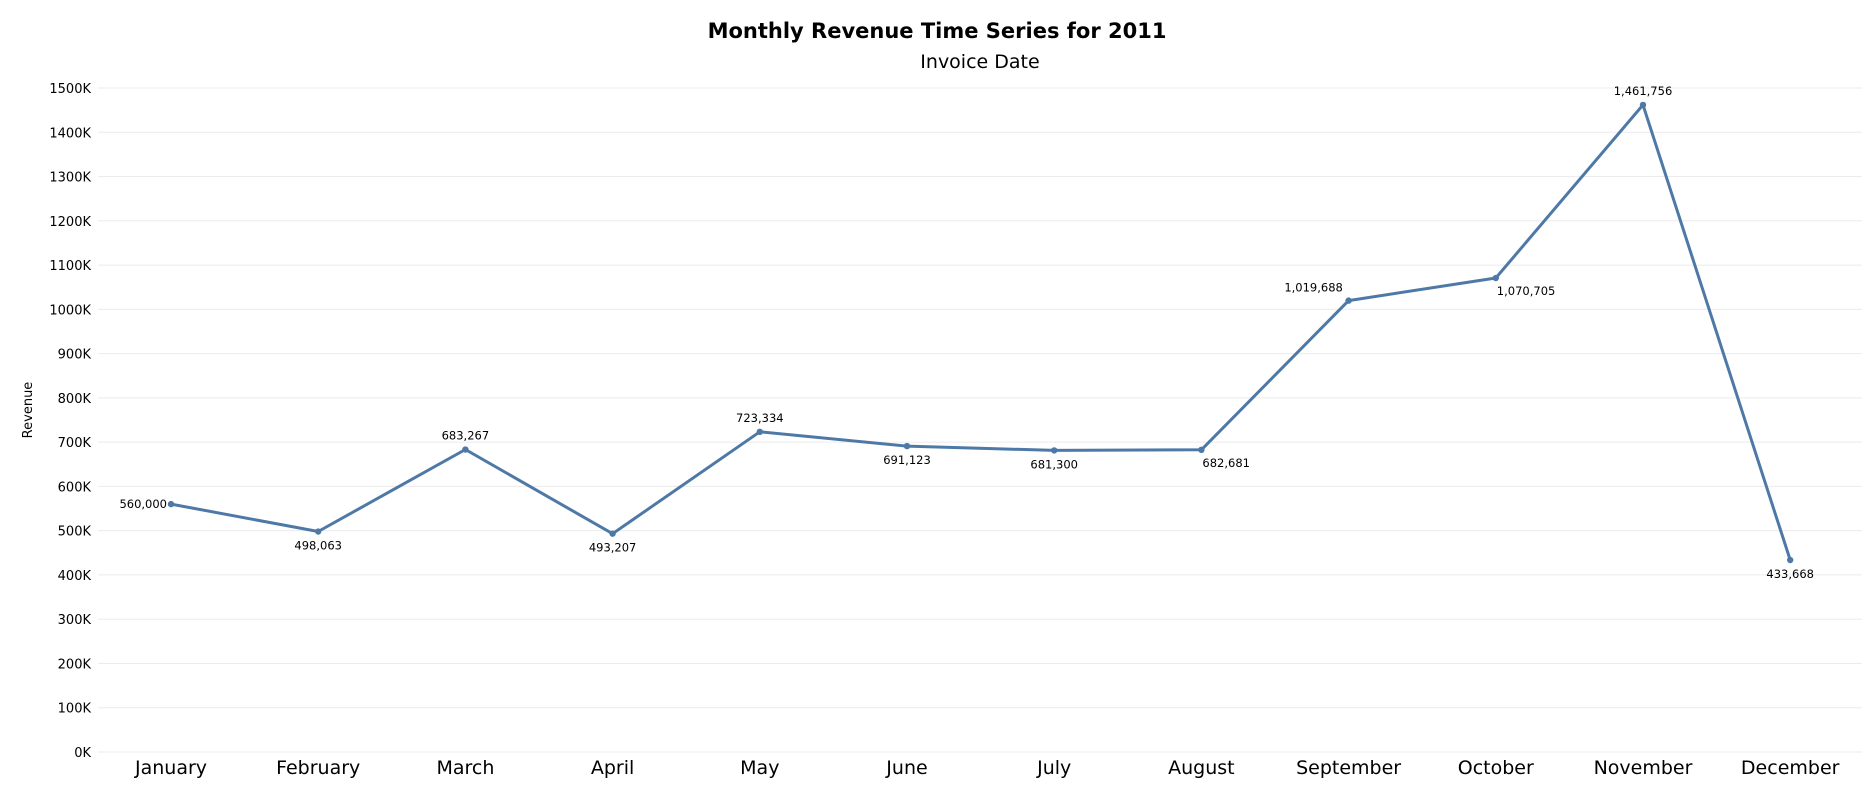 The height and width of the screenshot is (789, 1873). I want to click on data-label: 493,207, so click(613, 548).